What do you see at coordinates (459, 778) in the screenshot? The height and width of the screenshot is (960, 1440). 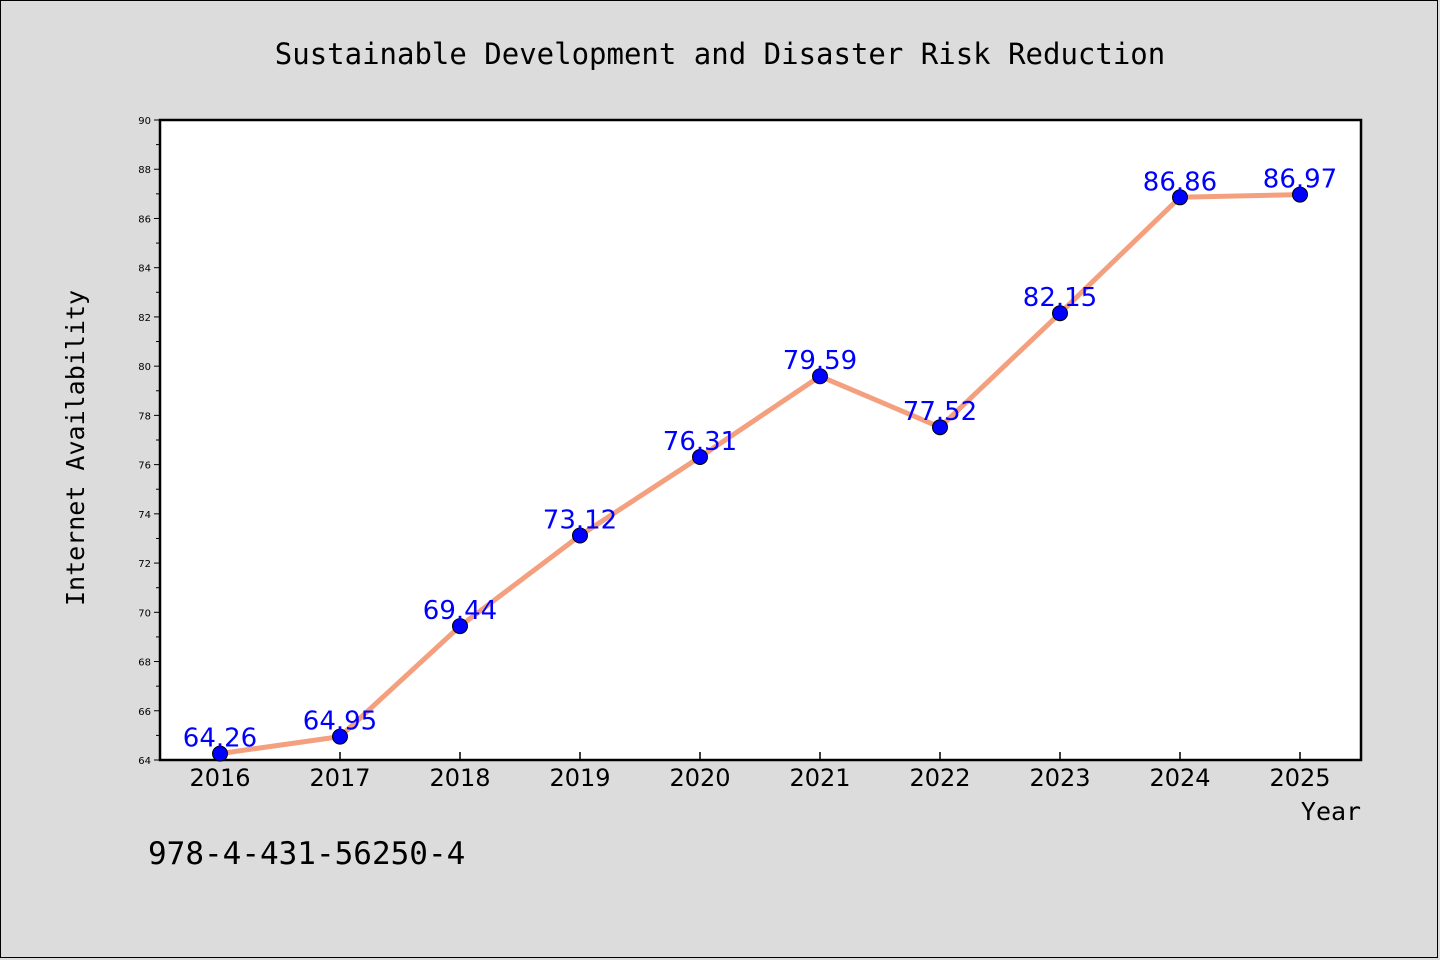 I see `x-tick-label: 2018` at bounding box center [459, 778].